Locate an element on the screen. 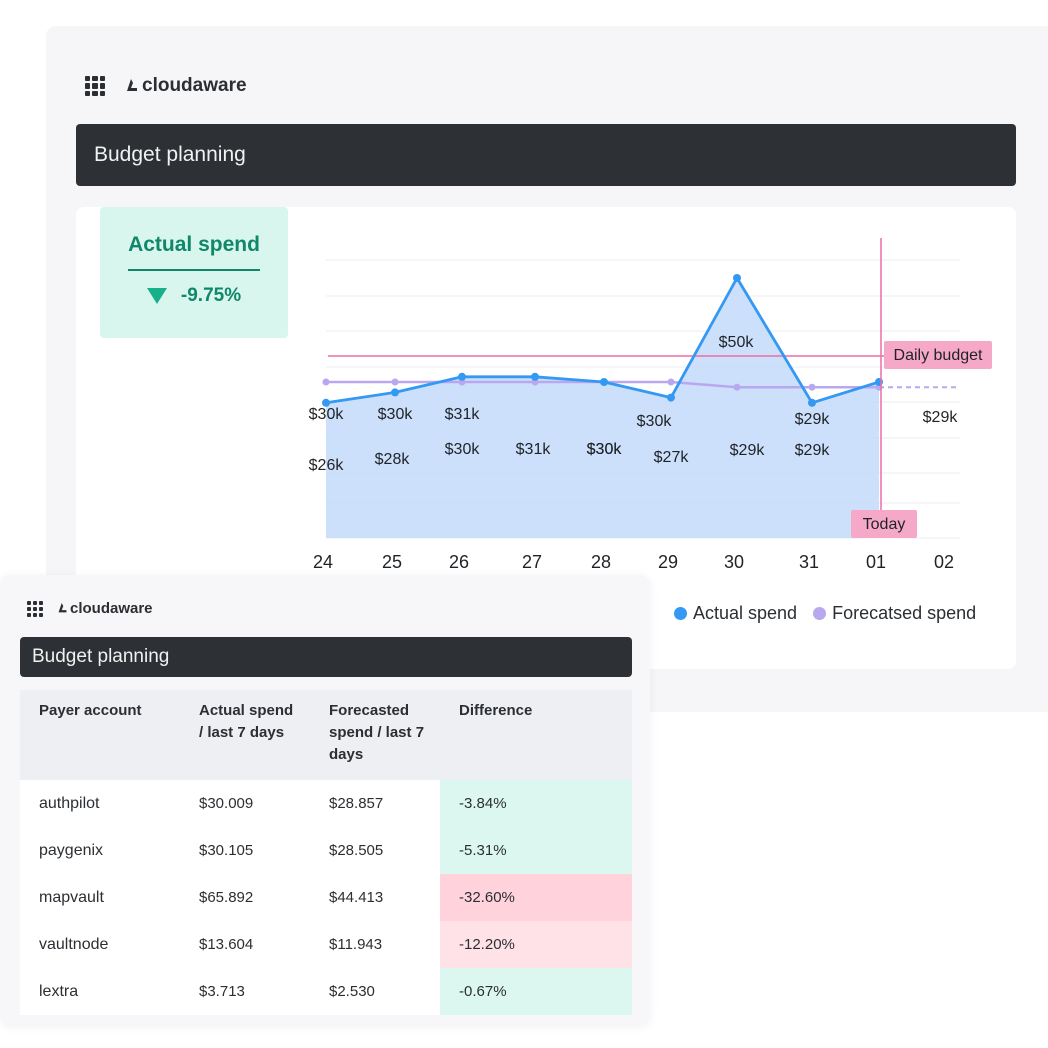  x-tick-label: 30 is located at coordinates (734, 562).